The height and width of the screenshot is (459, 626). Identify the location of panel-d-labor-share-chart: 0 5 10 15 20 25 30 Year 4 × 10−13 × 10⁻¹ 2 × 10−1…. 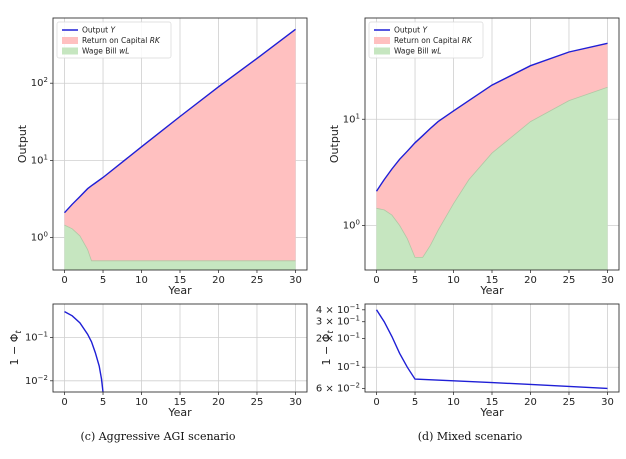
(468, 361).